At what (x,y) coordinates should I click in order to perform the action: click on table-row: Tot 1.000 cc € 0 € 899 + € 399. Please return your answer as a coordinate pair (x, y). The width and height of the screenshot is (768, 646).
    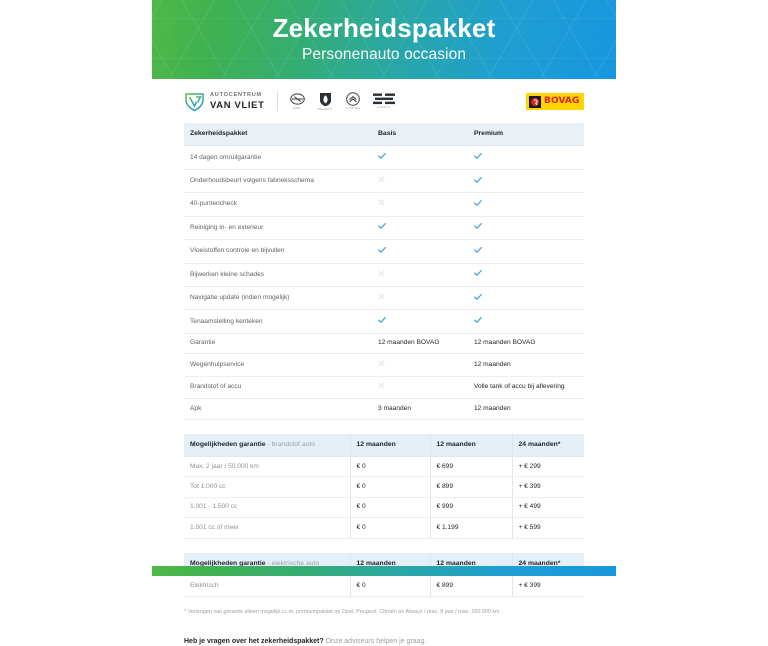
    Looking at the image, I should click on (384, 487).